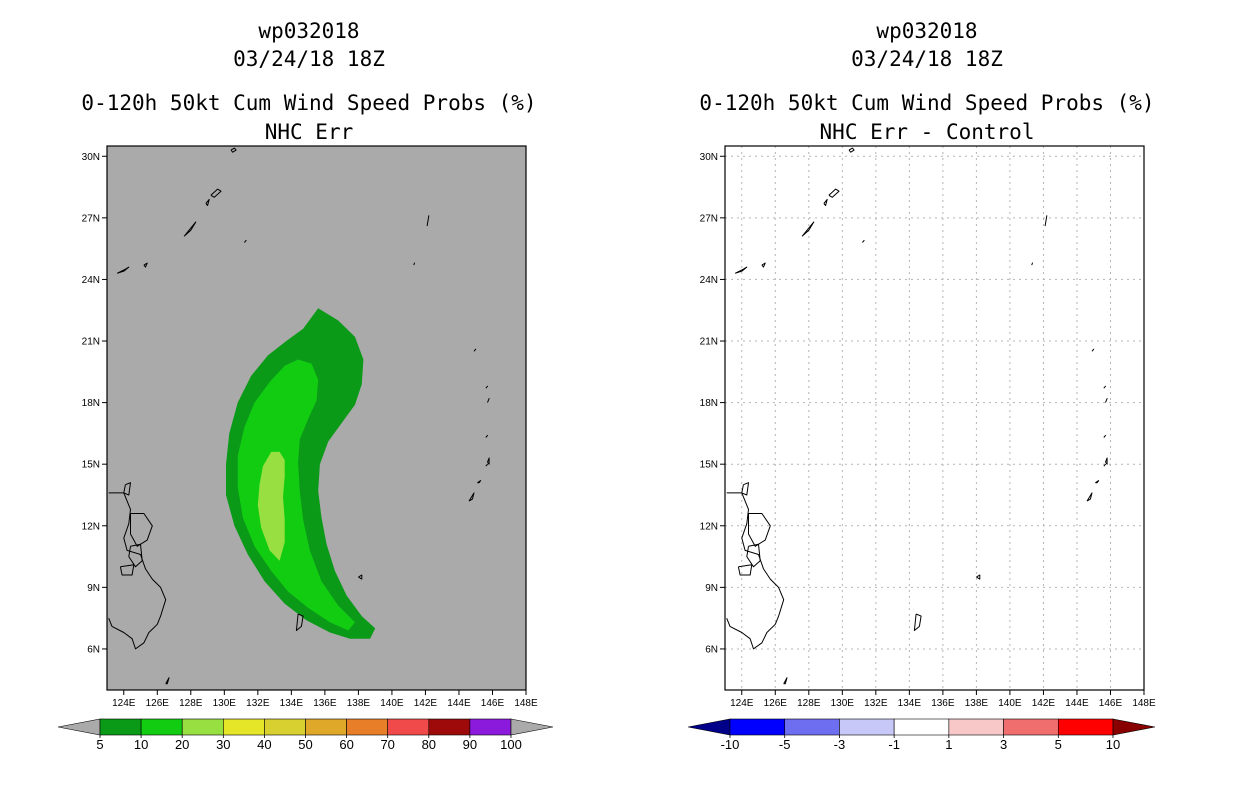  Describe the element at coordinates (709, 280) in the screenshot. I see `y-tick-label: 24N` at that location.